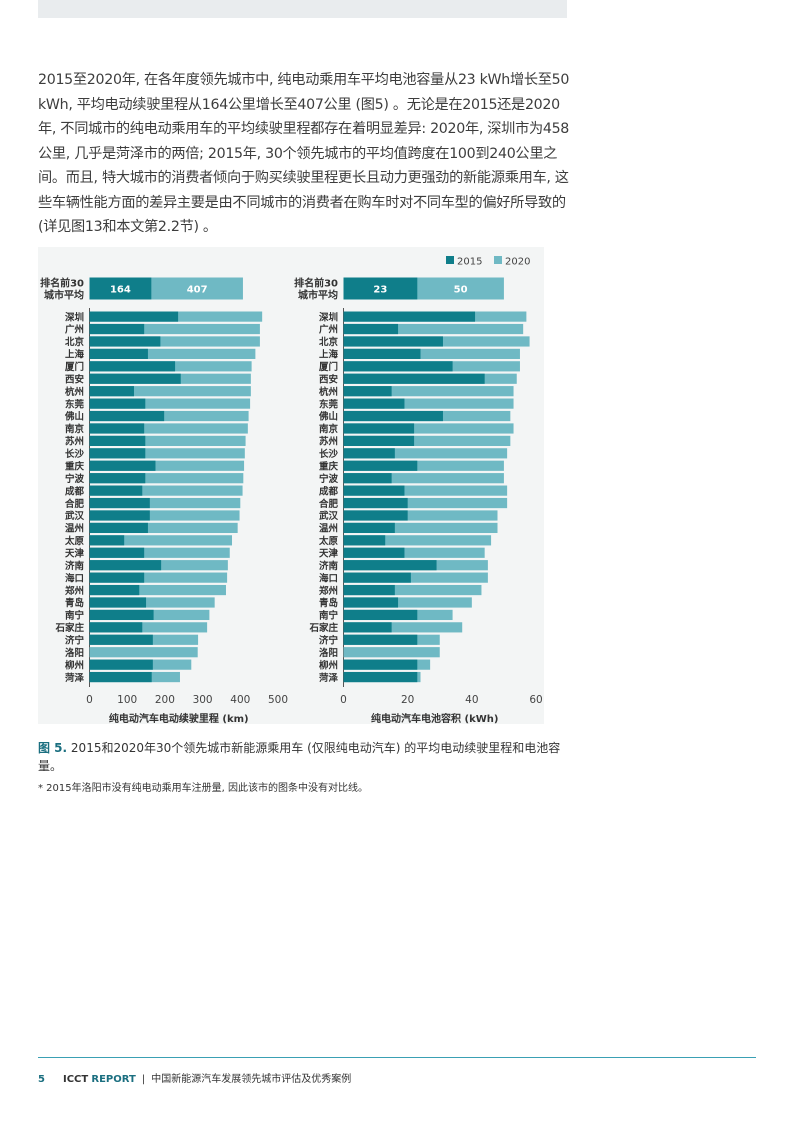 Image resolution: width=793 pixels, height=1122 pixels. Describe the element at coordinates (75, 454) in the screenshot. I see `range-city-label: 长沙` at that location.